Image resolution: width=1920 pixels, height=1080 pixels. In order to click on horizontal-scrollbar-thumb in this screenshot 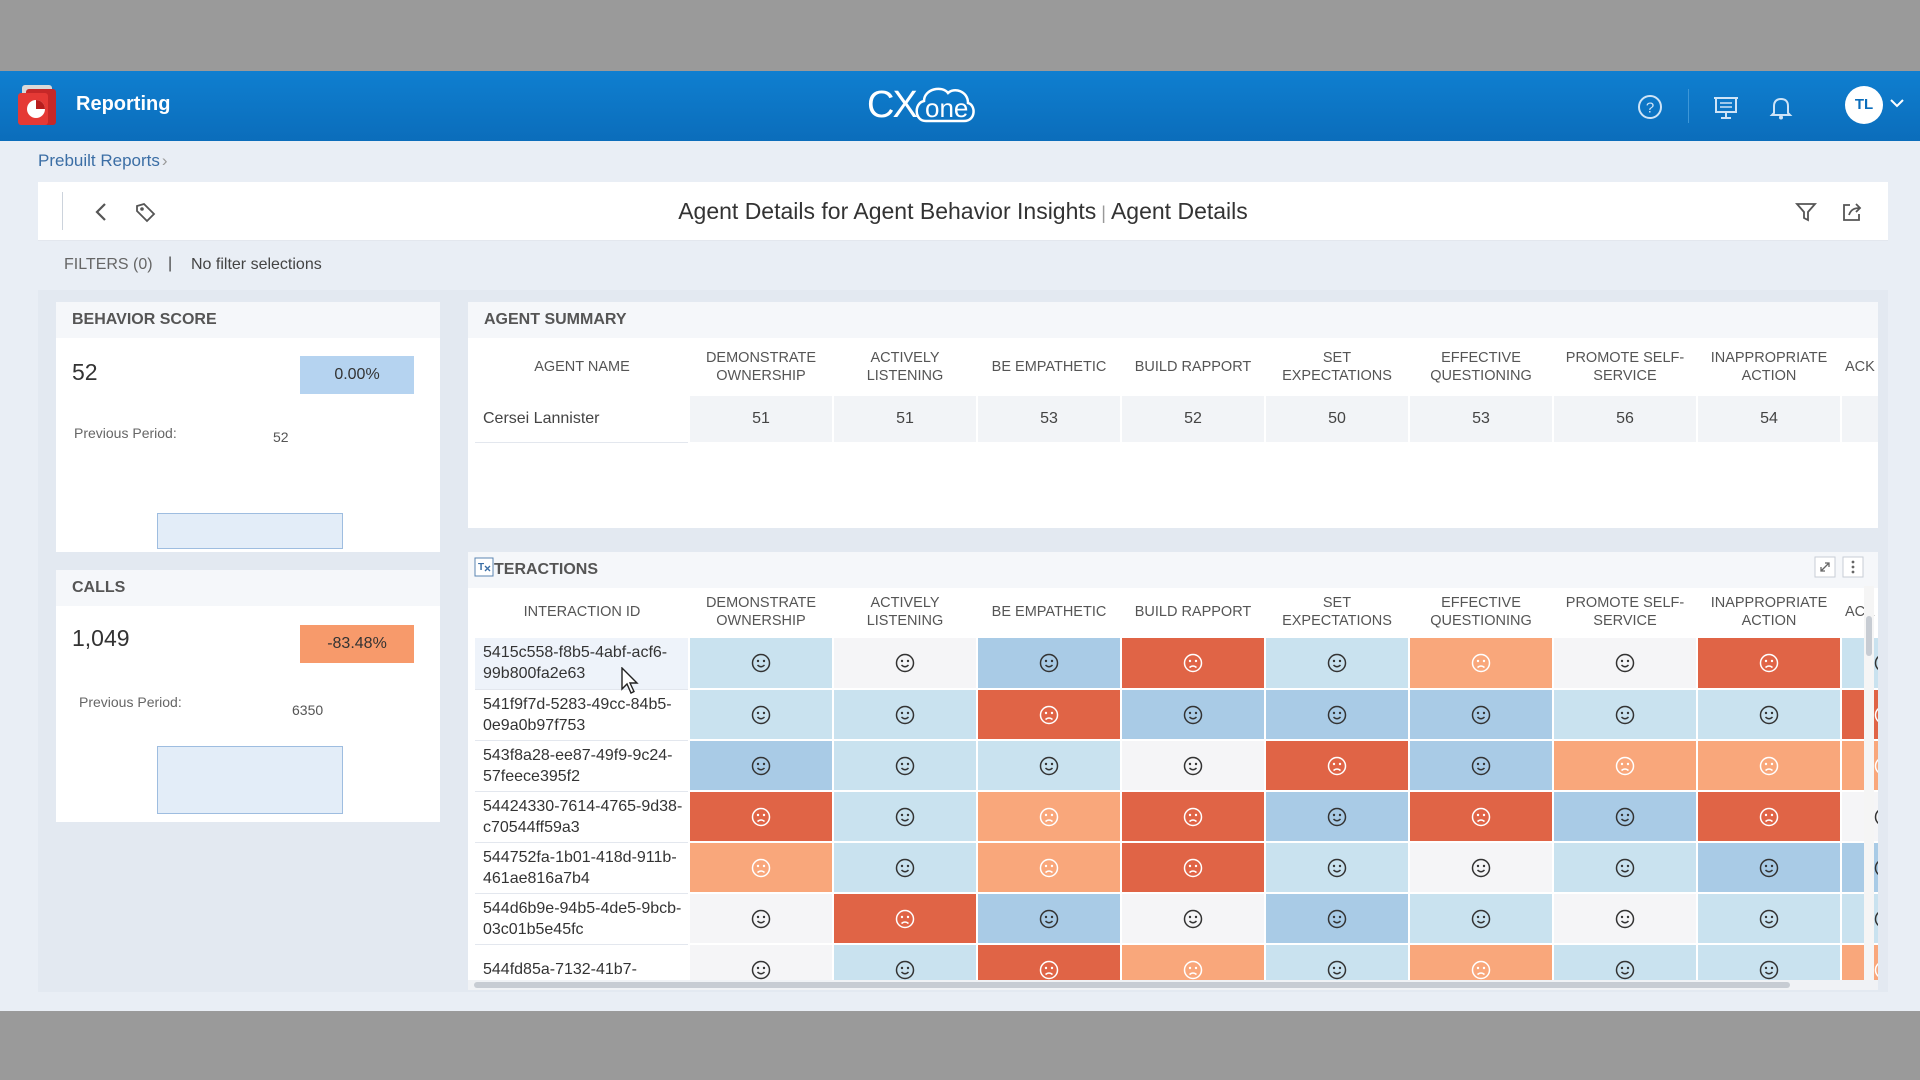, I will do `click(1132, 985)`.